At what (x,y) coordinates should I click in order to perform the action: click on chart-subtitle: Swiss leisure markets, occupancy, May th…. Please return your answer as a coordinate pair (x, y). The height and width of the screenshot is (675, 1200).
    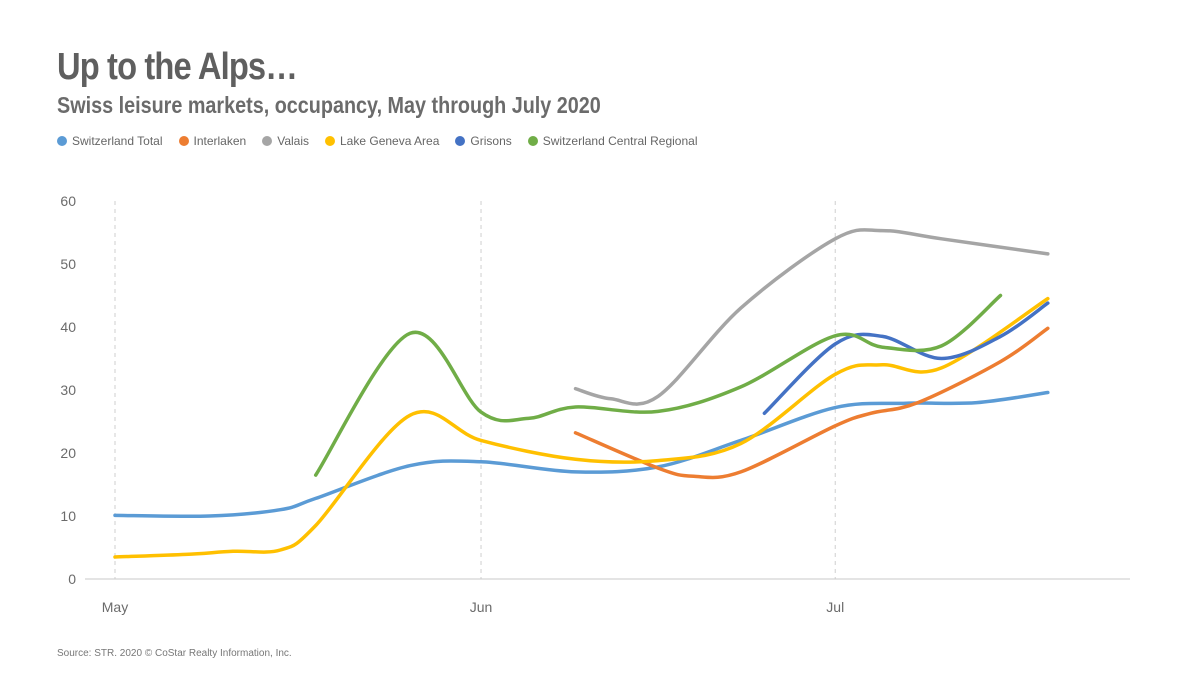
    Looking at the image, I should click on (329, 105).